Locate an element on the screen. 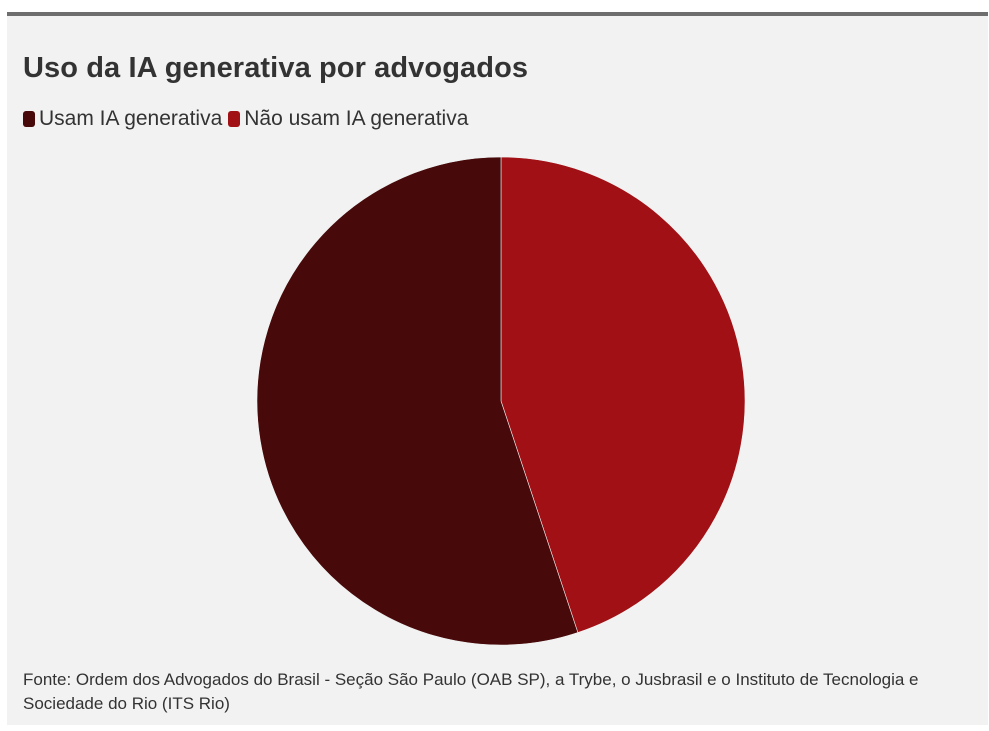 Image resolution: width=989 pixels, height=731 pixels. legend-label-usam: Usam IA generativa is located at coordinates (131, 118).